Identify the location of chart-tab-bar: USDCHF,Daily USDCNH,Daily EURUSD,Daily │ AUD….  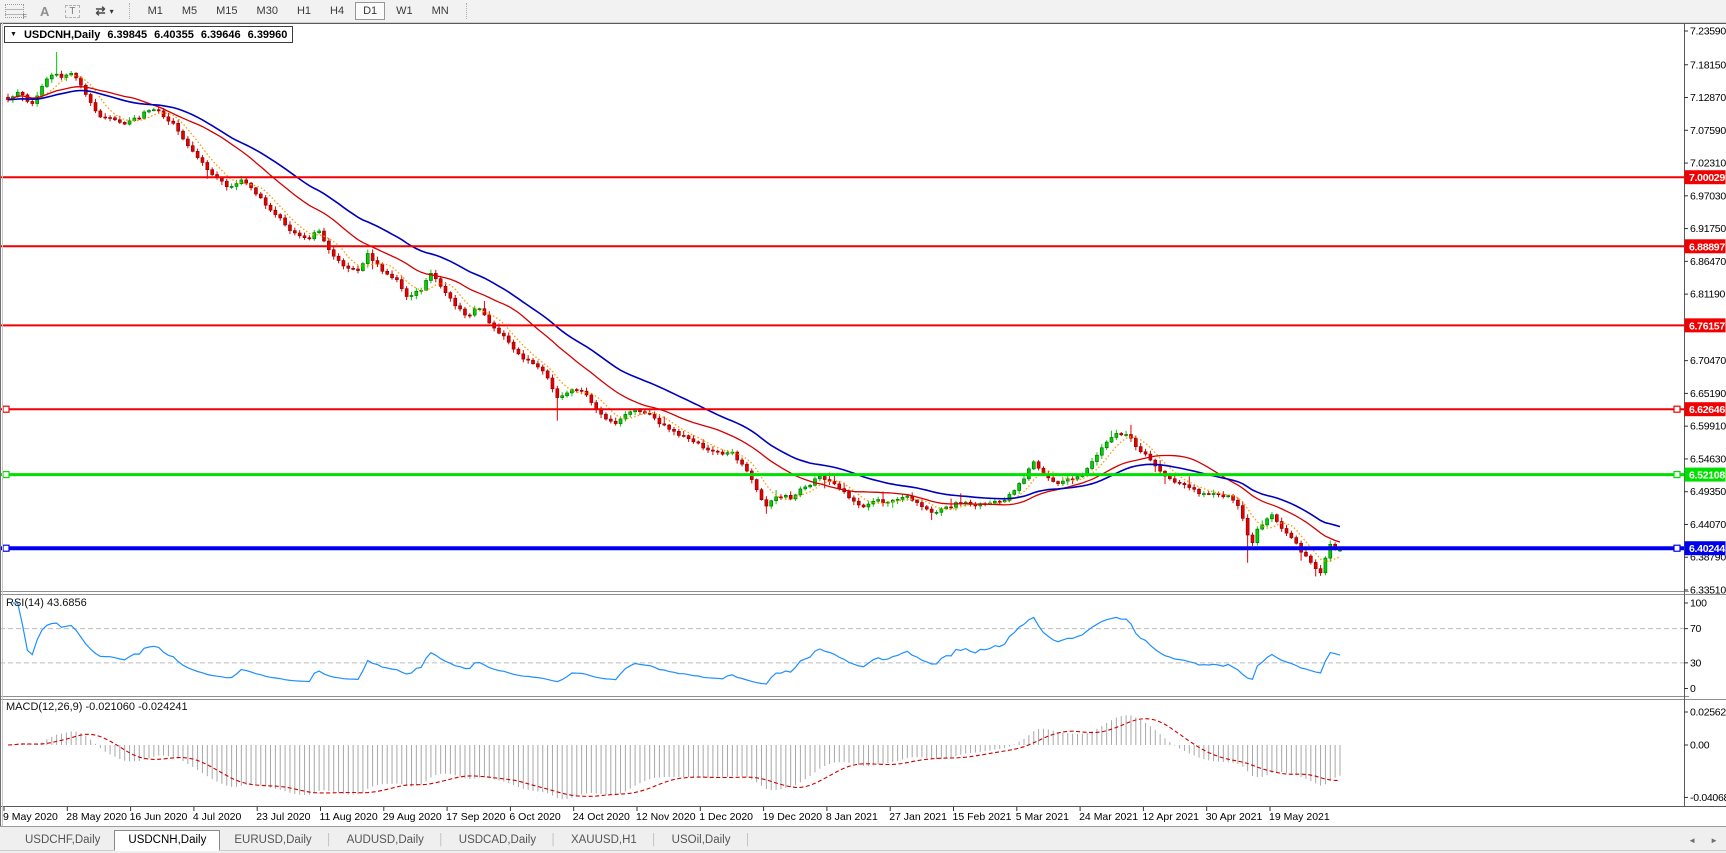
(863, 839).